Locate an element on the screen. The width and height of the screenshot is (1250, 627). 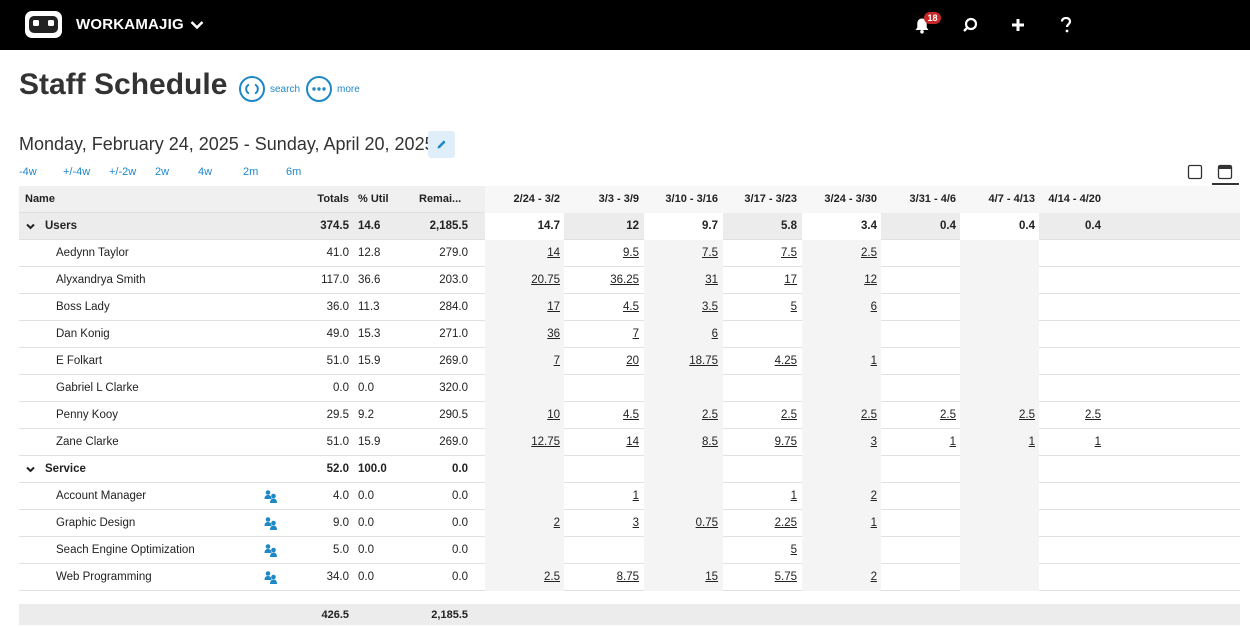
week-hours-cell: 4.25 is located at coordinates (785, 361).